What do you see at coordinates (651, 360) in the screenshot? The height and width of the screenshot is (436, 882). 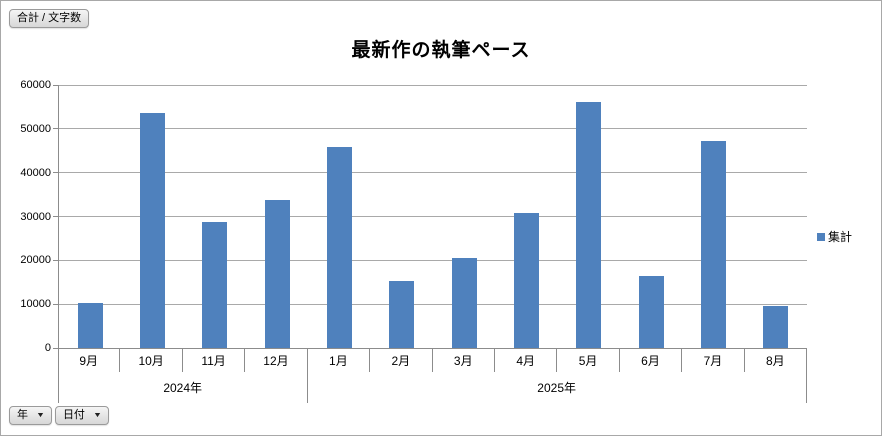 I see `month-label: 6月` at bounding box center [651, 360].